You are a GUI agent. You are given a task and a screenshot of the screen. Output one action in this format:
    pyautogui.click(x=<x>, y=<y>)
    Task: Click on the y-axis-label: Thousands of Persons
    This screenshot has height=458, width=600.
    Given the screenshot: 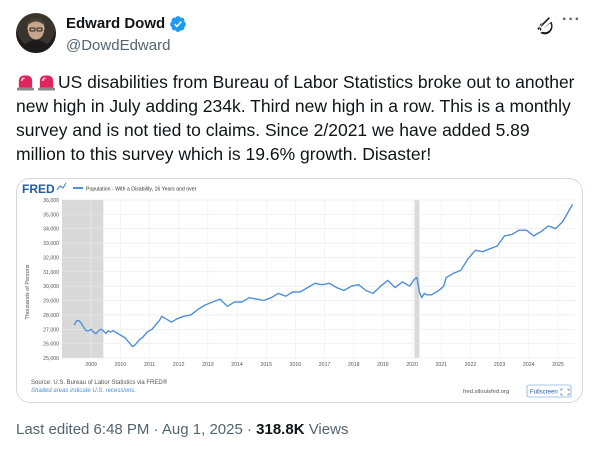 What is the action you would take?
    pyautogui.click(x=28, y=291)
    